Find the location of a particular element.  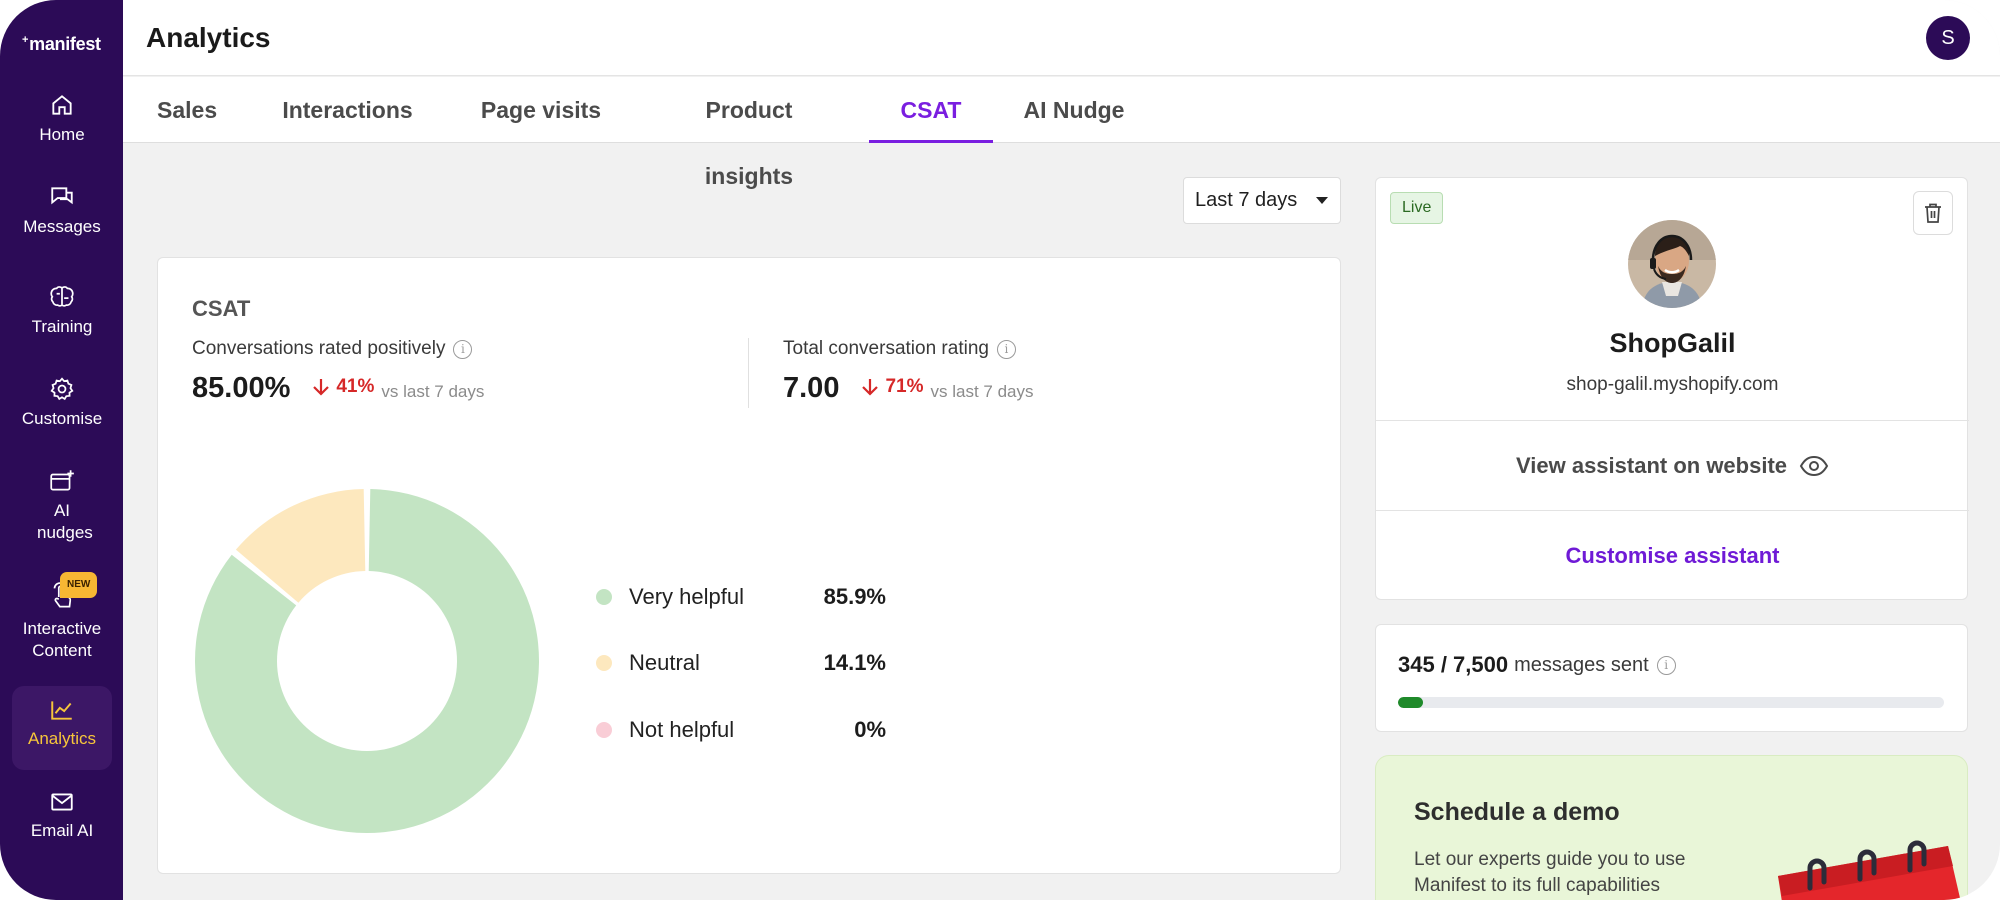

trash-icon is located at coordinates (1933, 213).